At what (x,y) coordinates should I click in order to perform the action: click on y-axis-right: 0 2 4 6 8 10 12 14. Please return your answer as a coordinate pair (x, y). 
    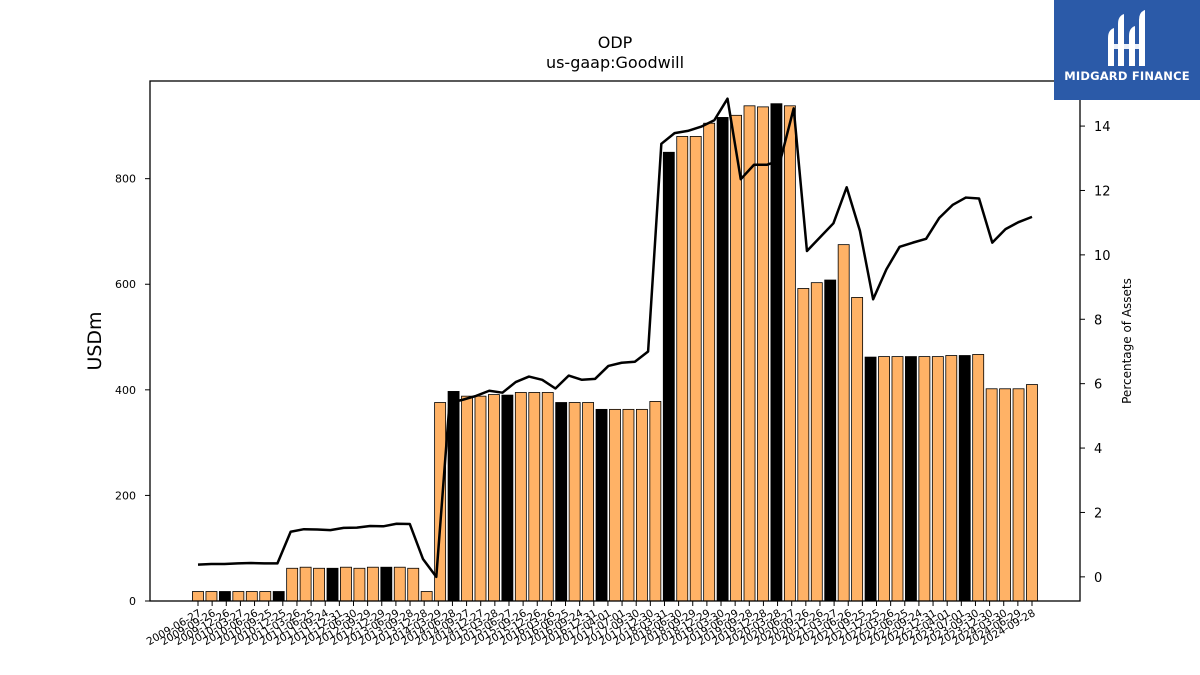
    Looking at the image, I should click on (1095, 353).